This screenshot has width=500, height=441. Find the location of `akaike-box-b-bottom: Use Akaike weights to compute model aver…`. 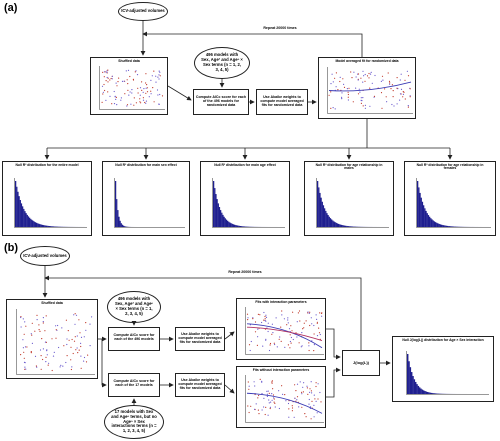

akaike-box-b-bottom: Use Akaike weights to compute model aver… is located at coordinates (200, 385).